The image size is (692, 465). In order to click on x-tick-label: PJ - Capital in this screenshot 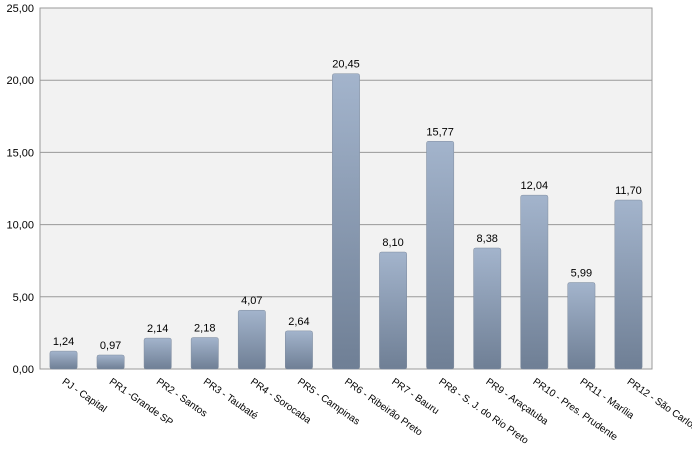, I will do `click(84, 395)`.